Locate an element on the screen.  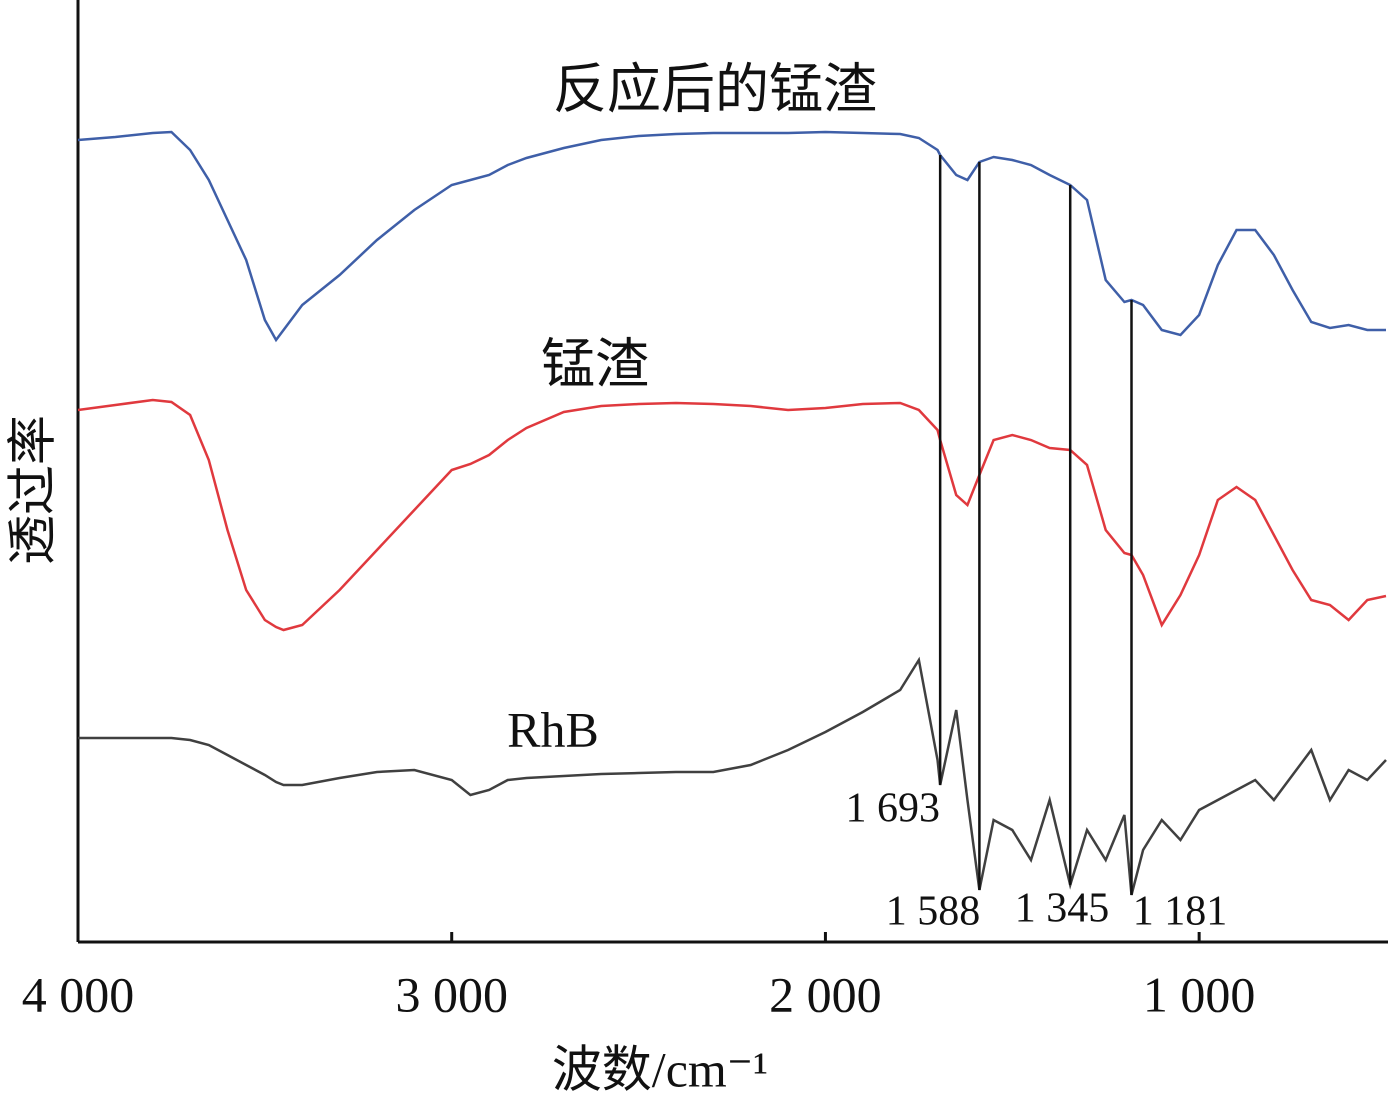
peak-label: 1 588 is located at coordinates (933, 912).